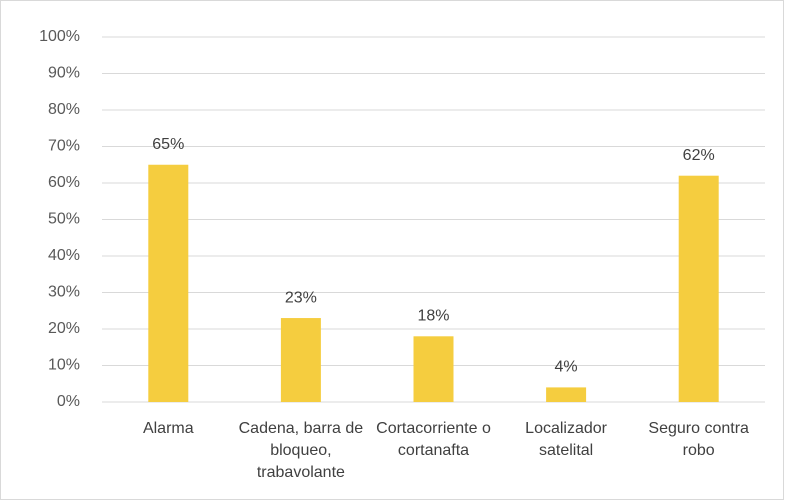 This screenshot has height=501, width=785. Describe the element at coordinates (64, 292) in the screenshot. I see `y-tick-label: 30%` at that location.